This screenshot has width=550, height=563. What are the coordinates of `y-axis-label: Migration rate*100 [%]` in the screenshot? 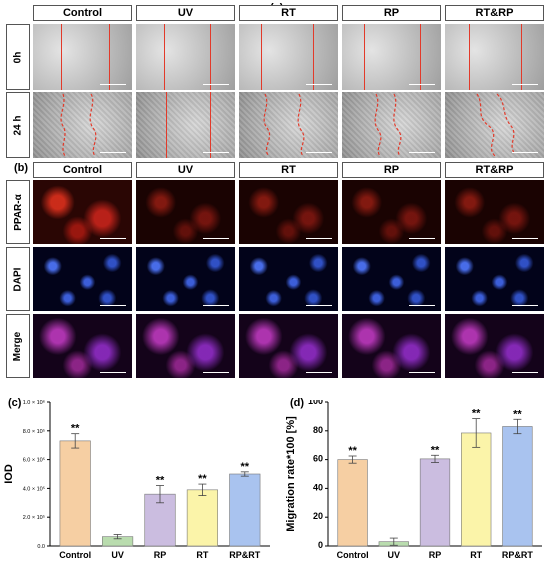 It's located at (291, 474).